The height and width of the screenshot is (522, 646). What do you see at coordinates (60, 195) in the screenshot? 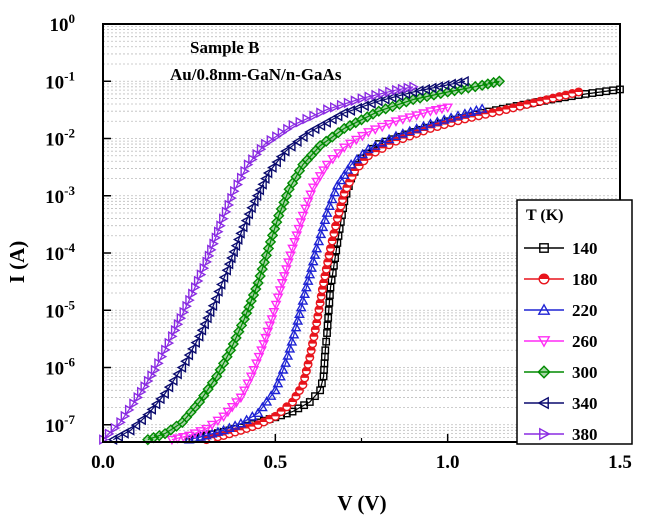
I see `y-tick-label: 10⁻³` at bounding box center [60, 195].